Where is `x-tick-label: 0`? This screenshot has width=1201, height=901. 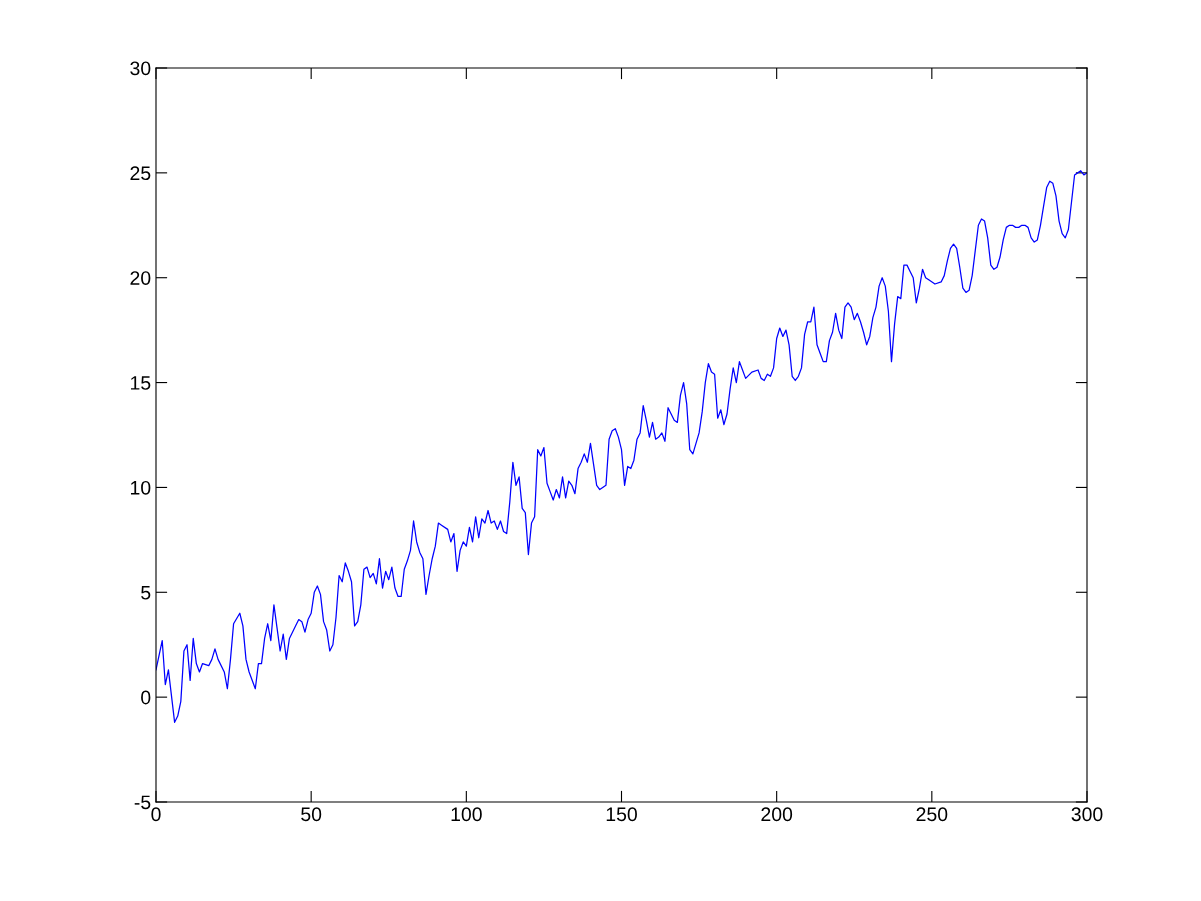
x-tick-label: 0 is located at coordinates (156, 814).